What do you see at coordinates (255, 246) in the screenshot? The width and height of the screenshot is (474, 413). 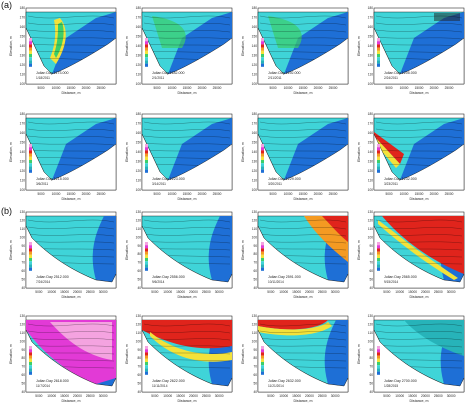 I see `y-tick-label: 90` at bounding box center [255, 246].